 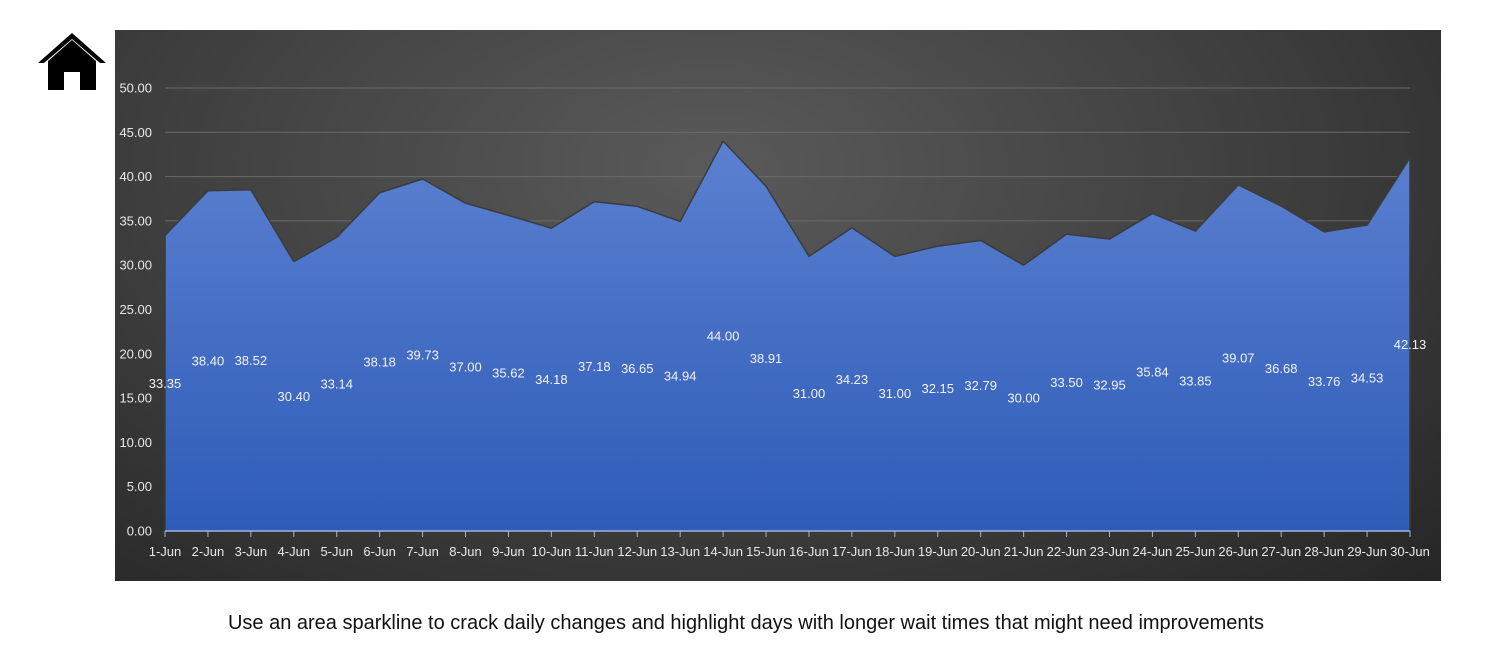 I want to click on y-tick-label: 10.00, so click(x=135, y=442).